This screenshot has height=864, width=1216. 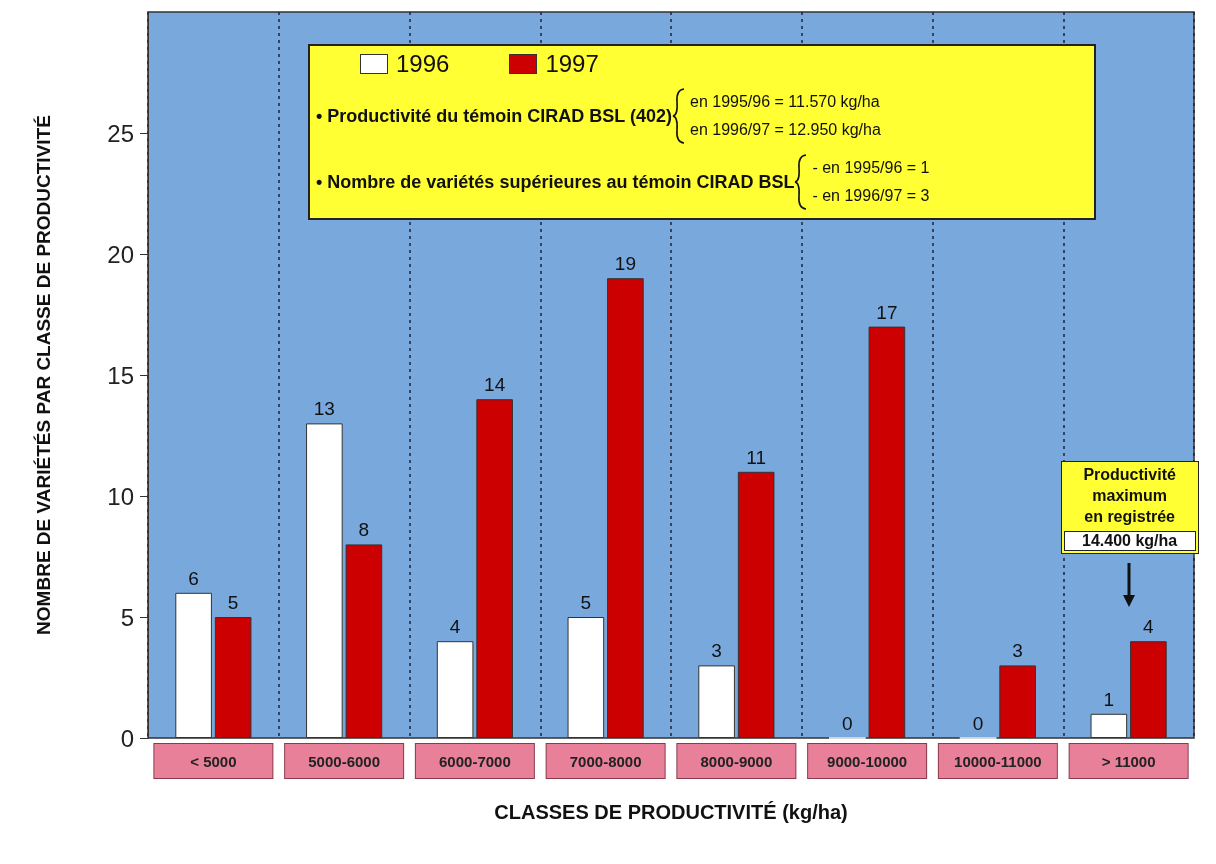 What do you see at coordinates (555, 182) in the screenshot?
I see `annotation: • Nombre de variétés supérieures au témoin CIRAD BSL` at bounding box center [555, 182].